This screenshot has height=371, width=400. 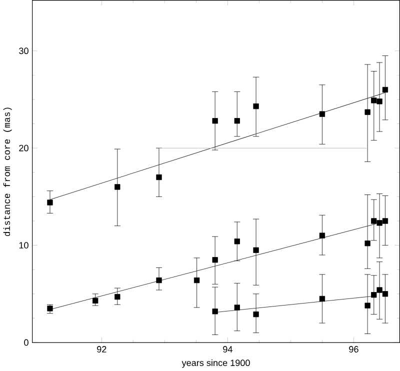 What do you see at coordinates (7, 172) in the screenshot?
I see `y-axis-title: distance from core (mas)` at bounding box center [7, 172].